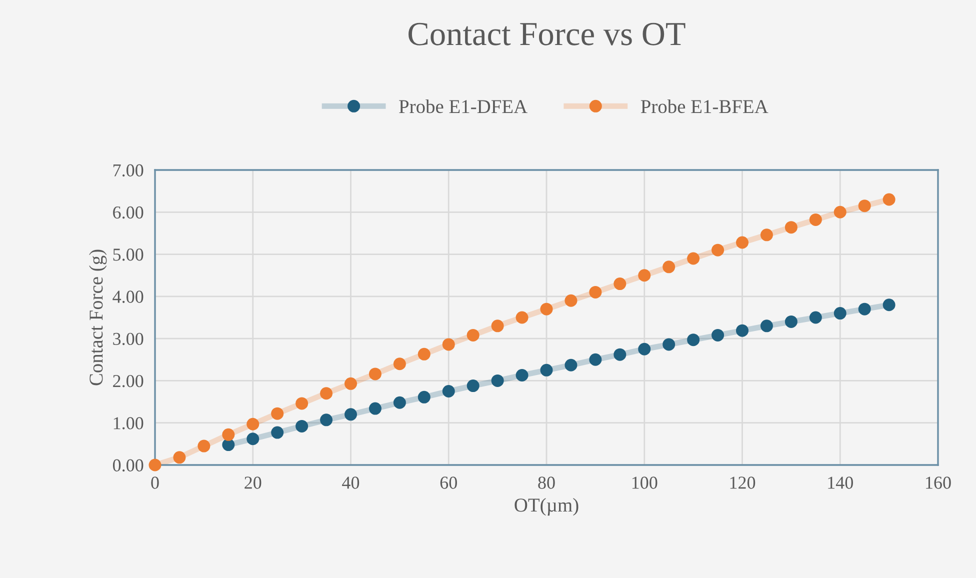 The width and height of the screenshot is (976, 578). Describe the element at coordinates (128, 254) in the screenshot. I see `y-tick-label: 5.00` at that location.